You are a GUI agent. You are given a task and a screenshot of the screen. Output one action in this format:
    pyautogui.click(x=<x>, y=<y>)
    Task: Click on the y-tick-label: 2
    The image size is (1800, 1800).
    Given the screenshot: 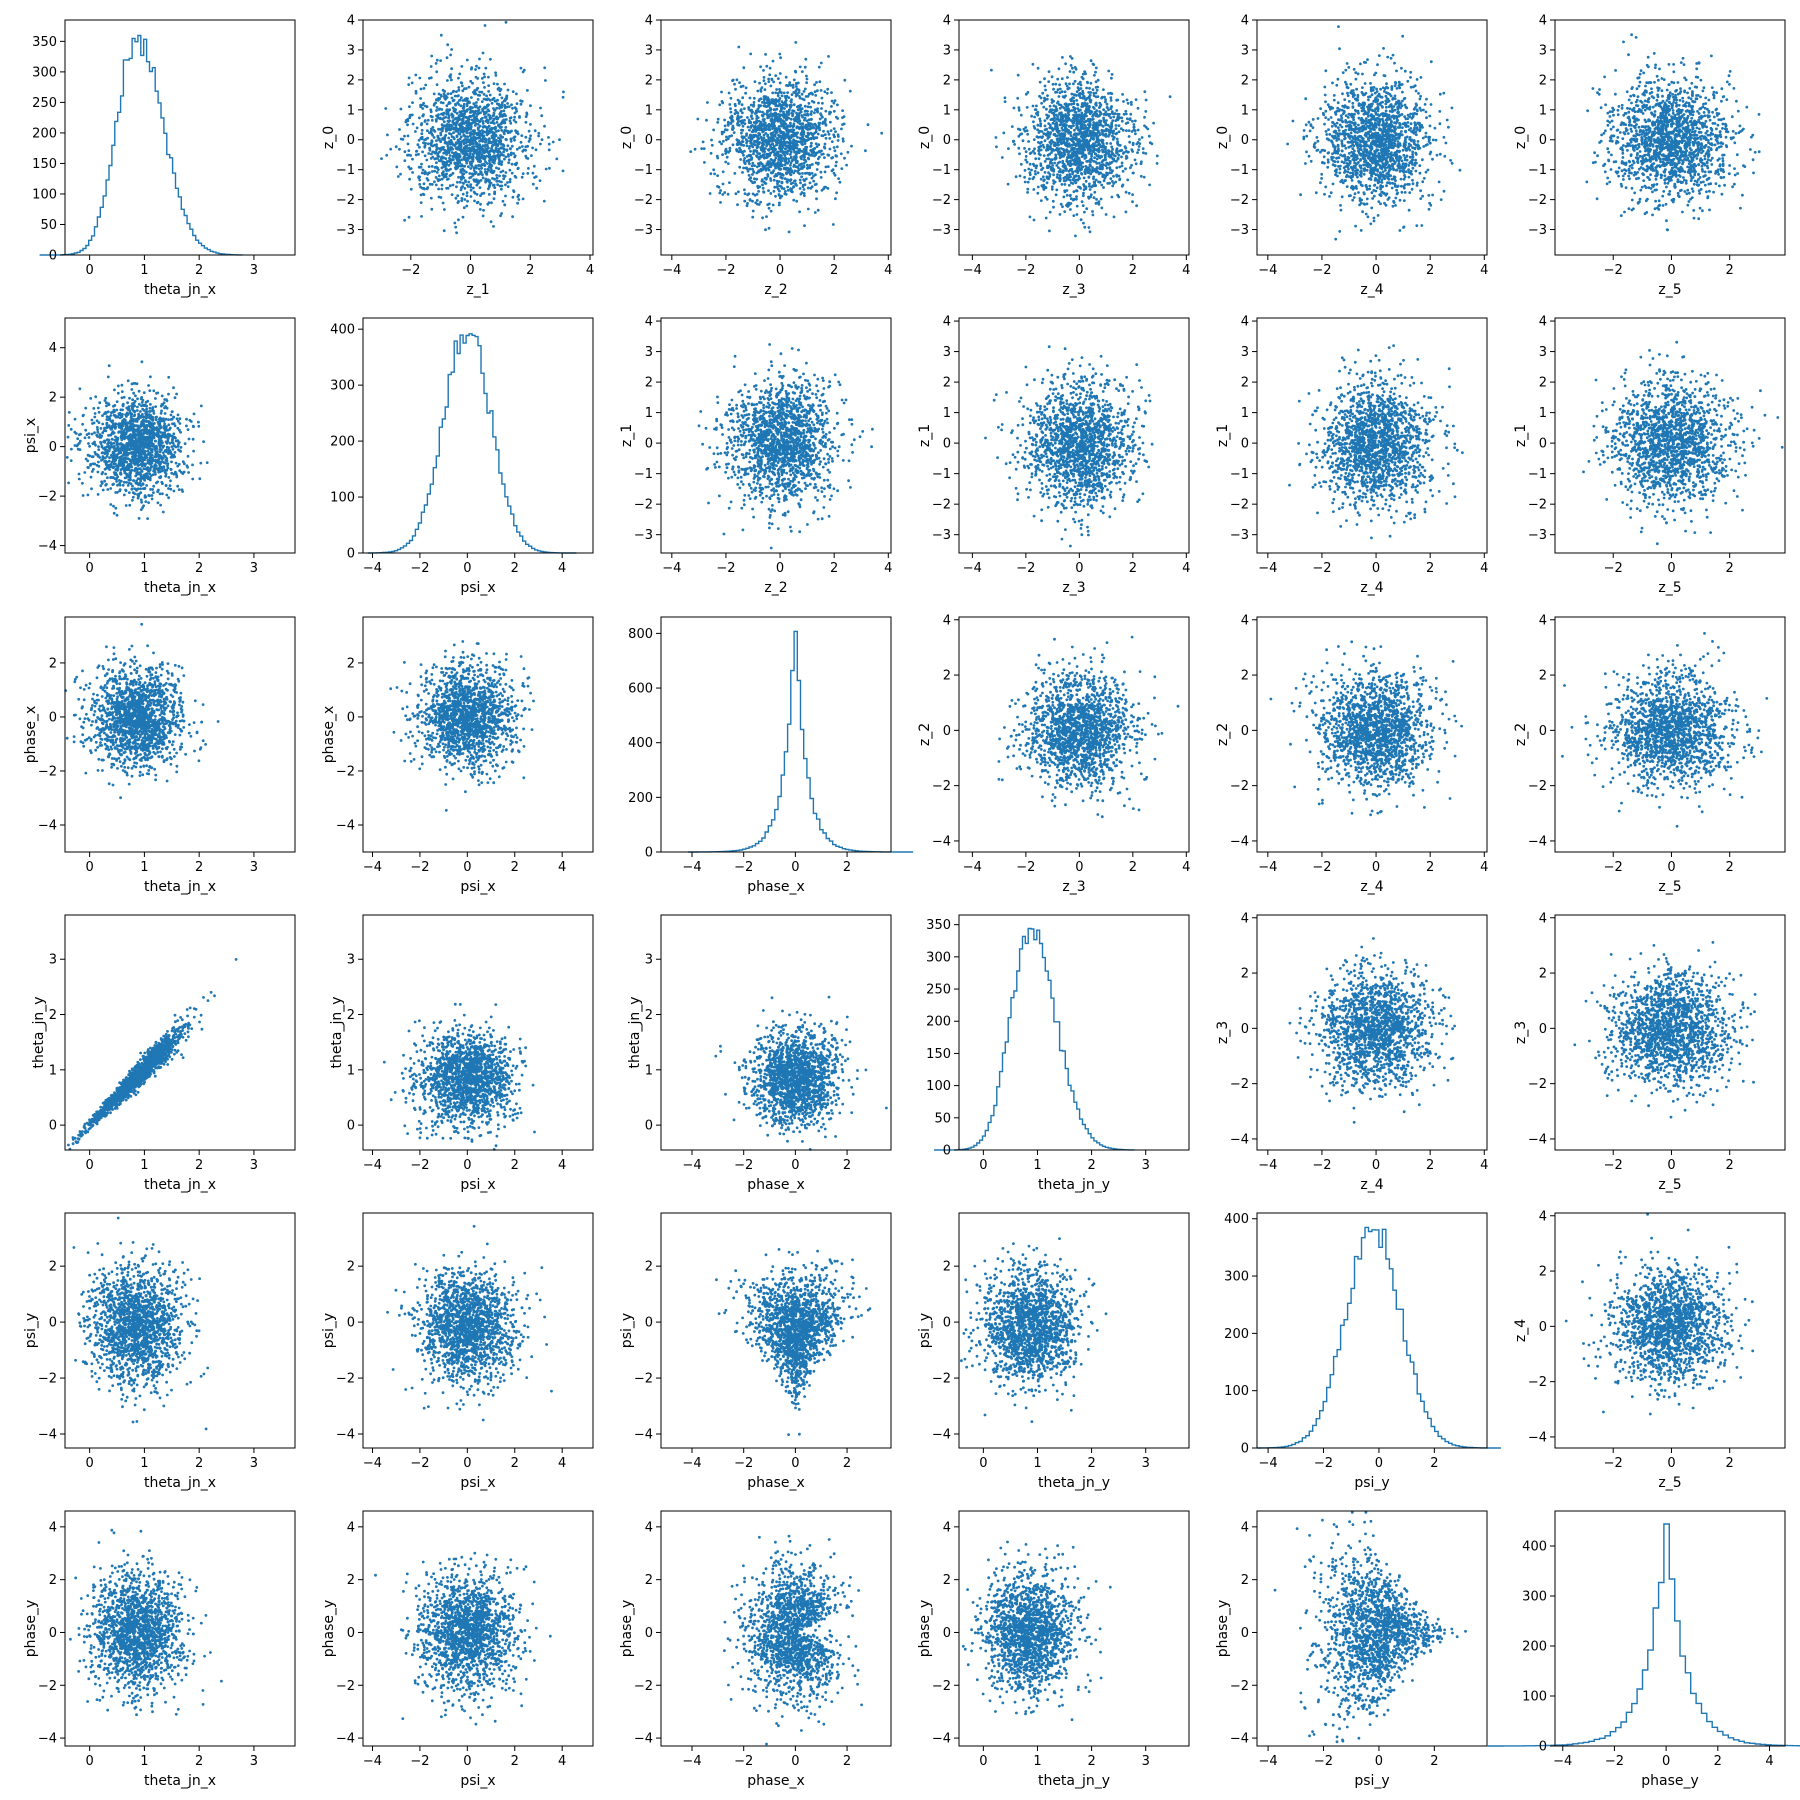 What is the action you would take?
    pyautogui.click(x=947, y=80)
    